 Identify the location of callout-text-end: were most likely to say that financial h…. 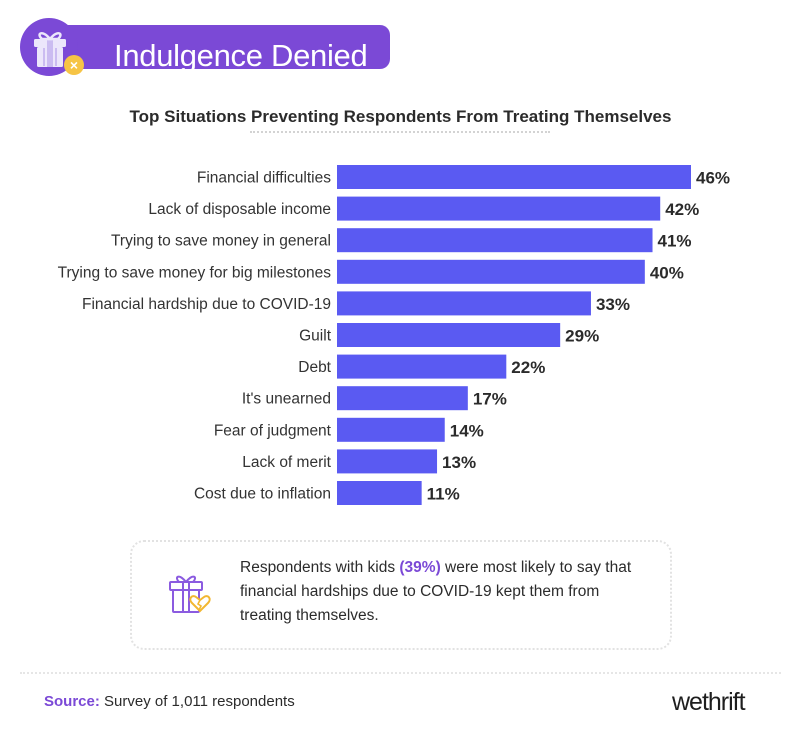
(436, 591).